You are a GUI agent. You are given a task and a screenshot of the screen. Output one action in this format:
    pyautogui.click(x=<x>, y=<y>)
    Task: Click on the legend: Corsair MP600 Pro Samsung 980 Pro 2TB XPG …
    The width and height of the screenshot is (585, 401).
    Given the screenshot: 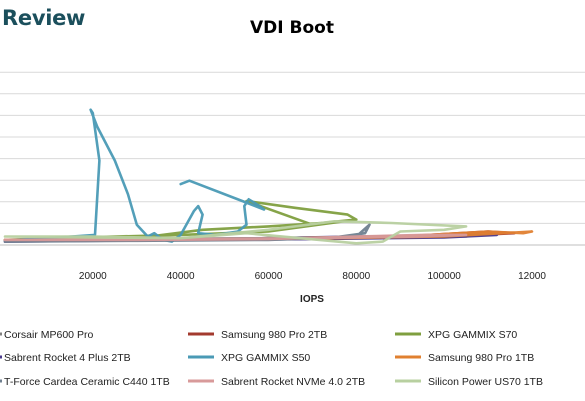 What is the action you would take?
    pyautogui.click(x=271, y=358)
    